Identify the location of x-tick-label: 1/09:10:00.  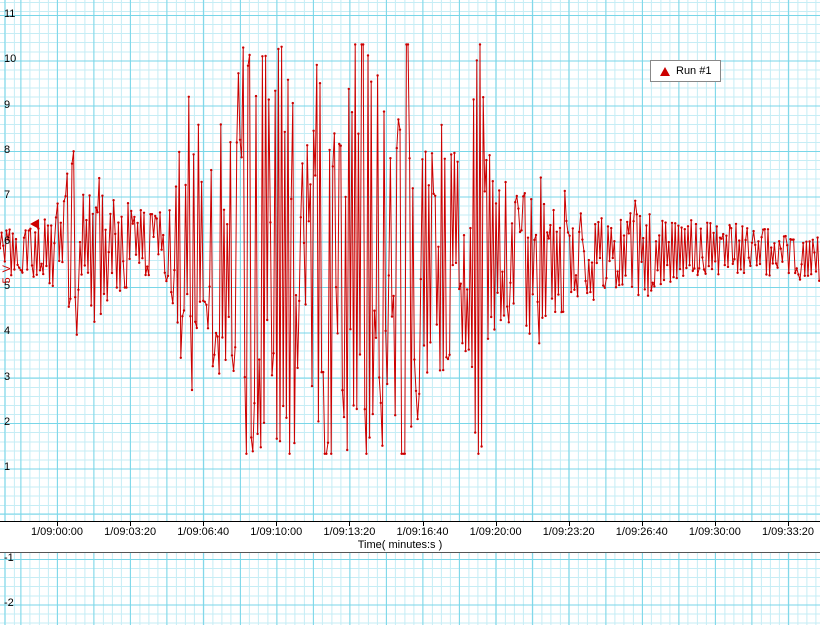
(276, 532).